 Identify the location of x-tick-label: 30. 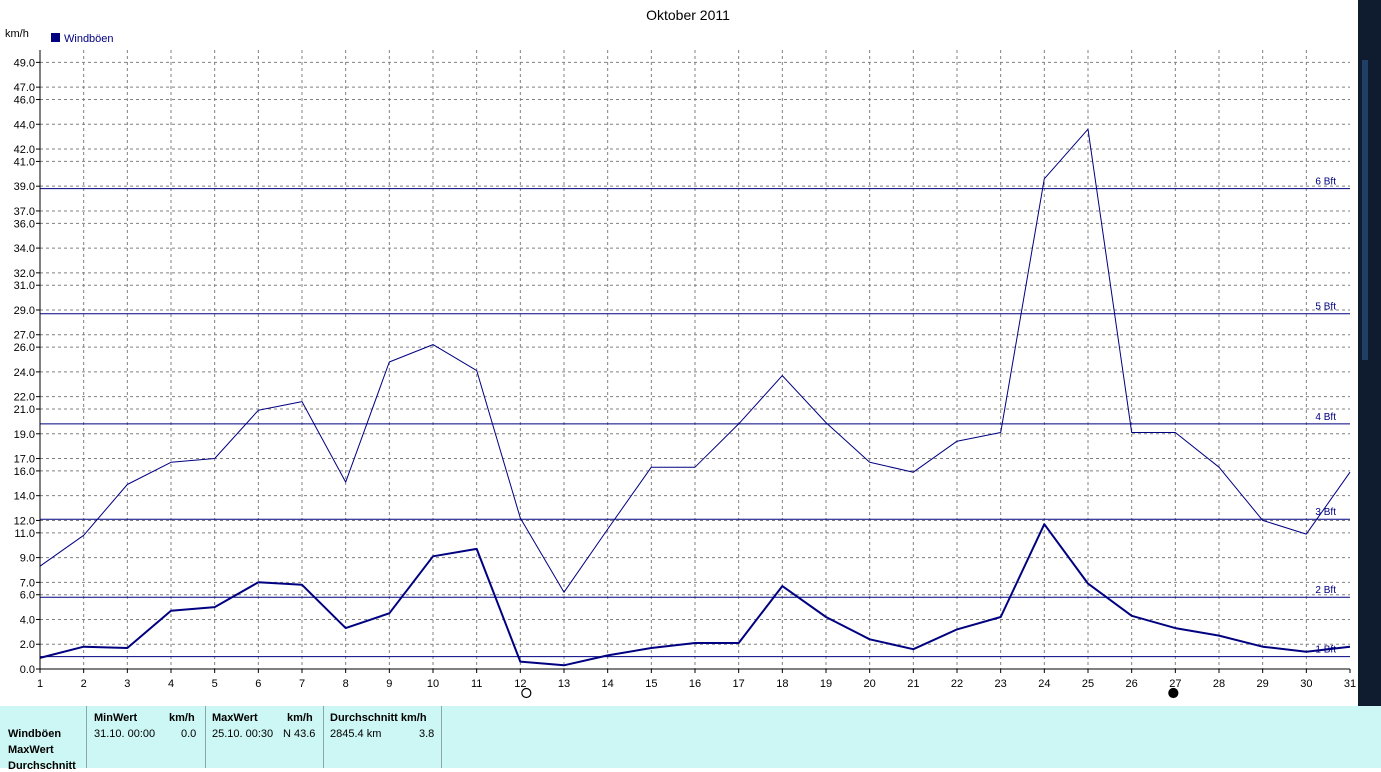
(1306, 684).